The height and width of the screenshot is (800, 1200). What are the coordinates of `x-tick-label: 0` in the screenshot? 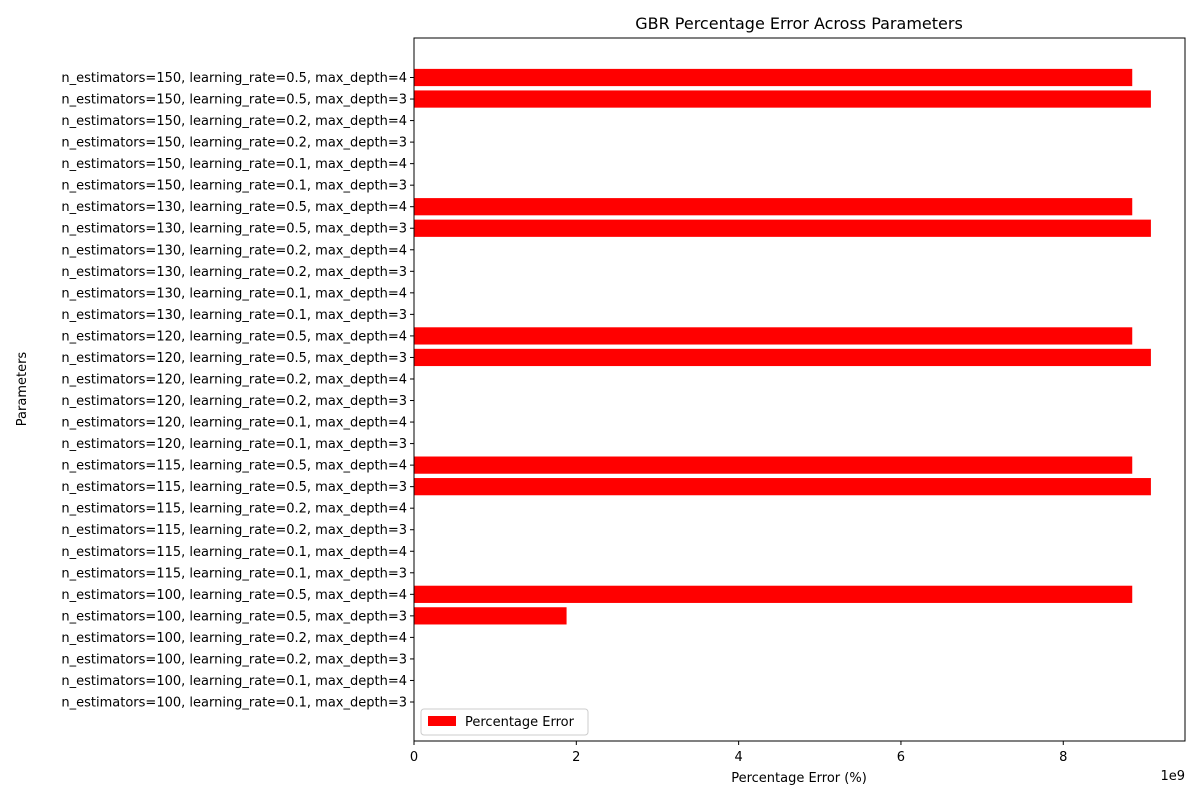 It's located at (414, 757).